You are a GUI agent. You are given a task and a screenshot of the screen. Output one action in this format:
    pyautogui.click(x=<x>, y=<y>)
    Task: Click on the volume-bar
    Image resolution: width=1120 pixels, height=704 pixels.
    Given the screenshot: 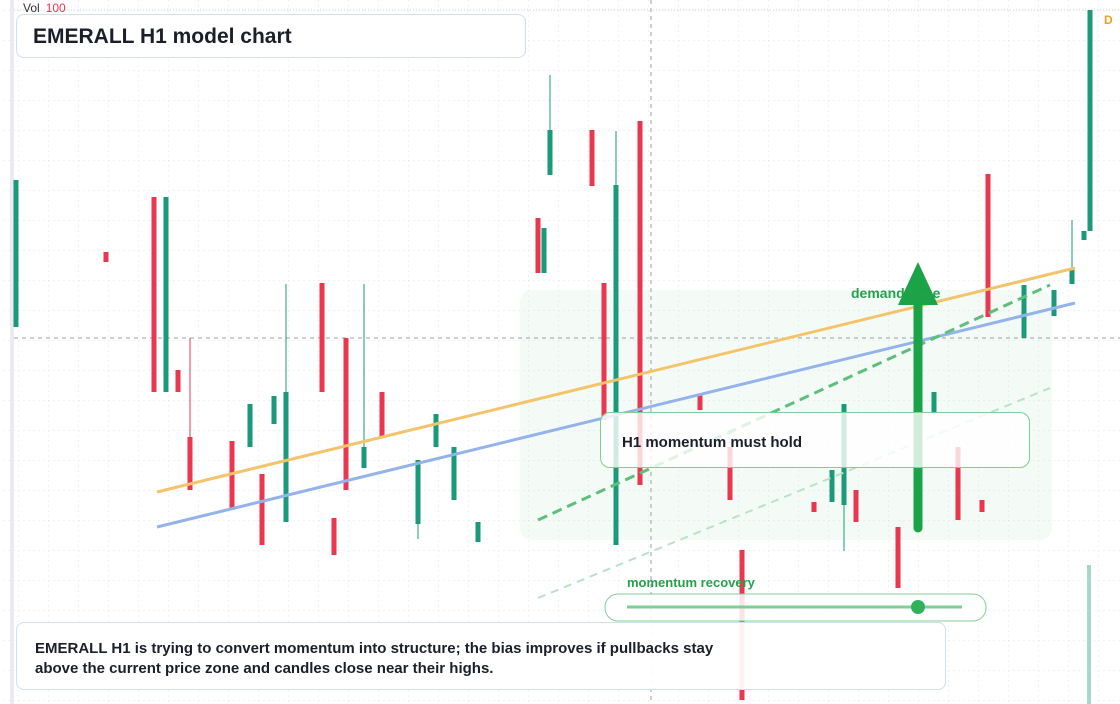 What is the action you would take?
    pyautogui.click(x=1089, y=634)
    